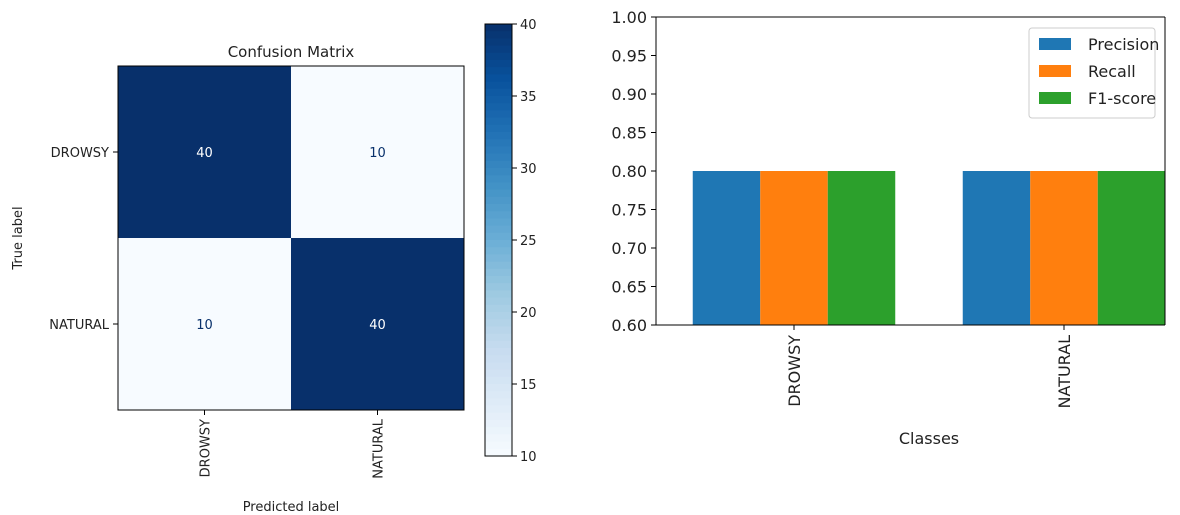 The width and height of the screenshot is (1180, 515). What do you see at coordinates (629, 94) in the screenshot?
I see `y-tick-label: 0.90` at bounding box center [629, 94].